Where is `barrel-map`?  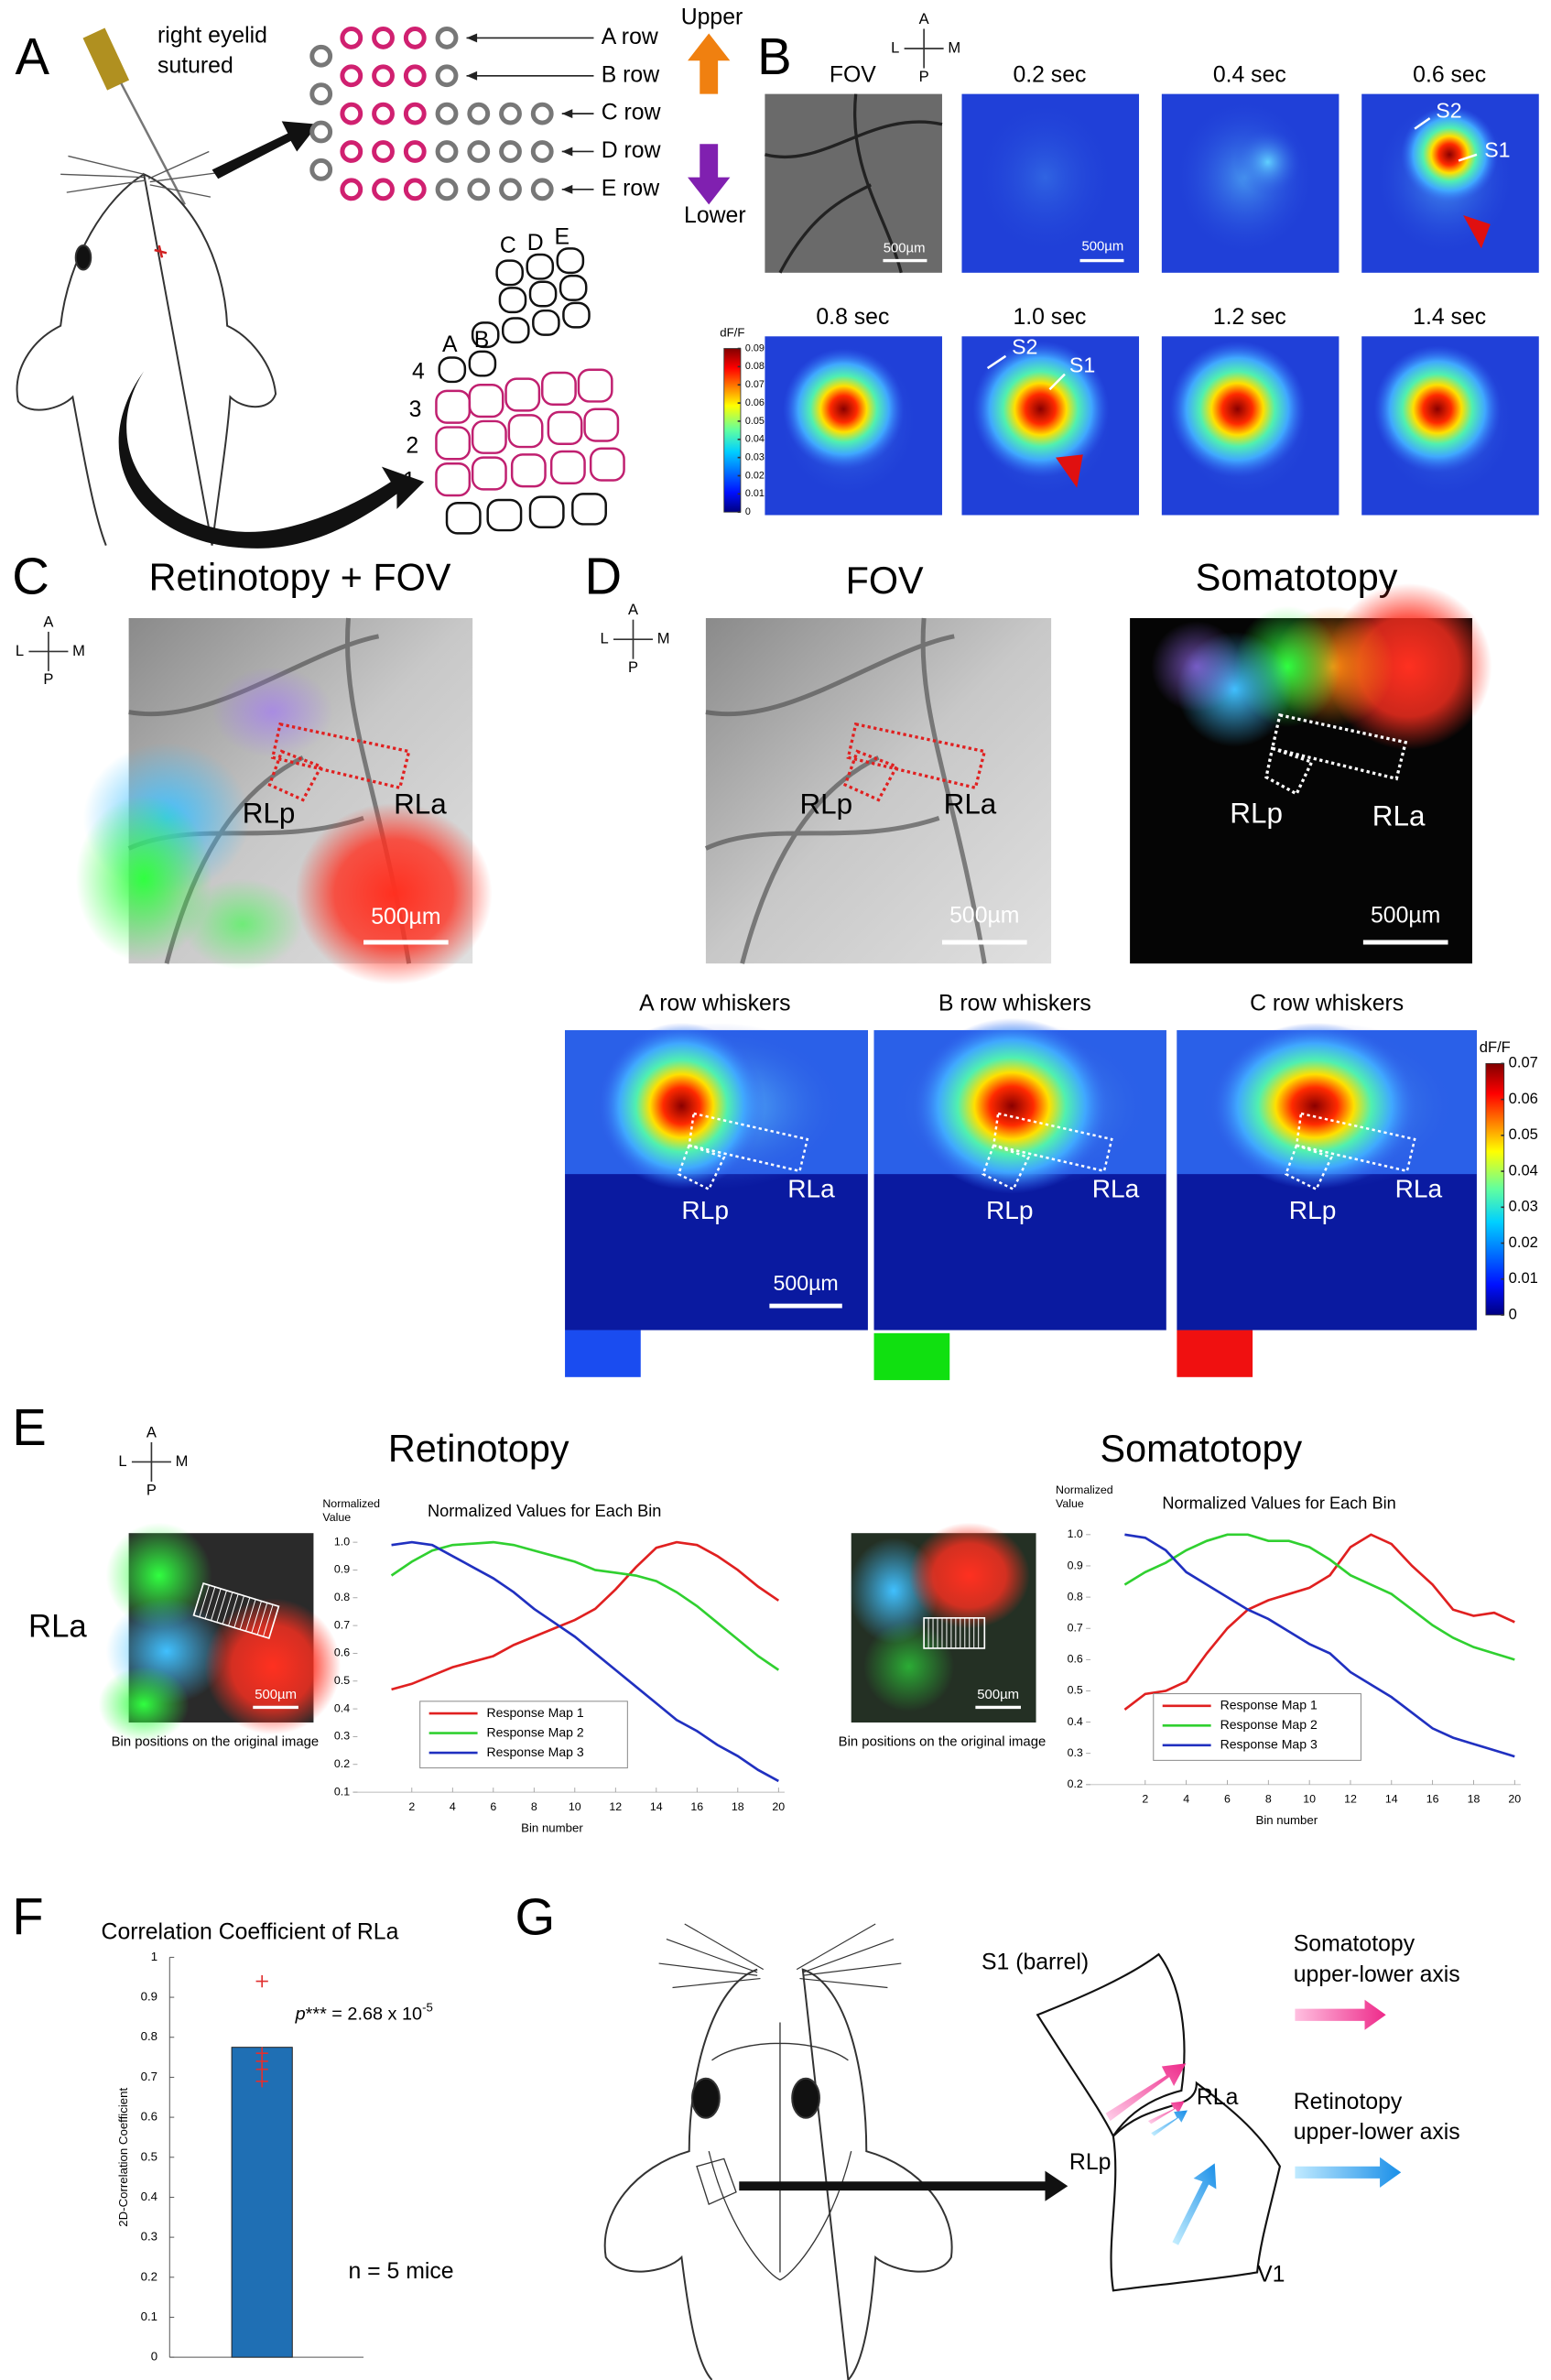
barrel-map is located at coordinates (530, 391).